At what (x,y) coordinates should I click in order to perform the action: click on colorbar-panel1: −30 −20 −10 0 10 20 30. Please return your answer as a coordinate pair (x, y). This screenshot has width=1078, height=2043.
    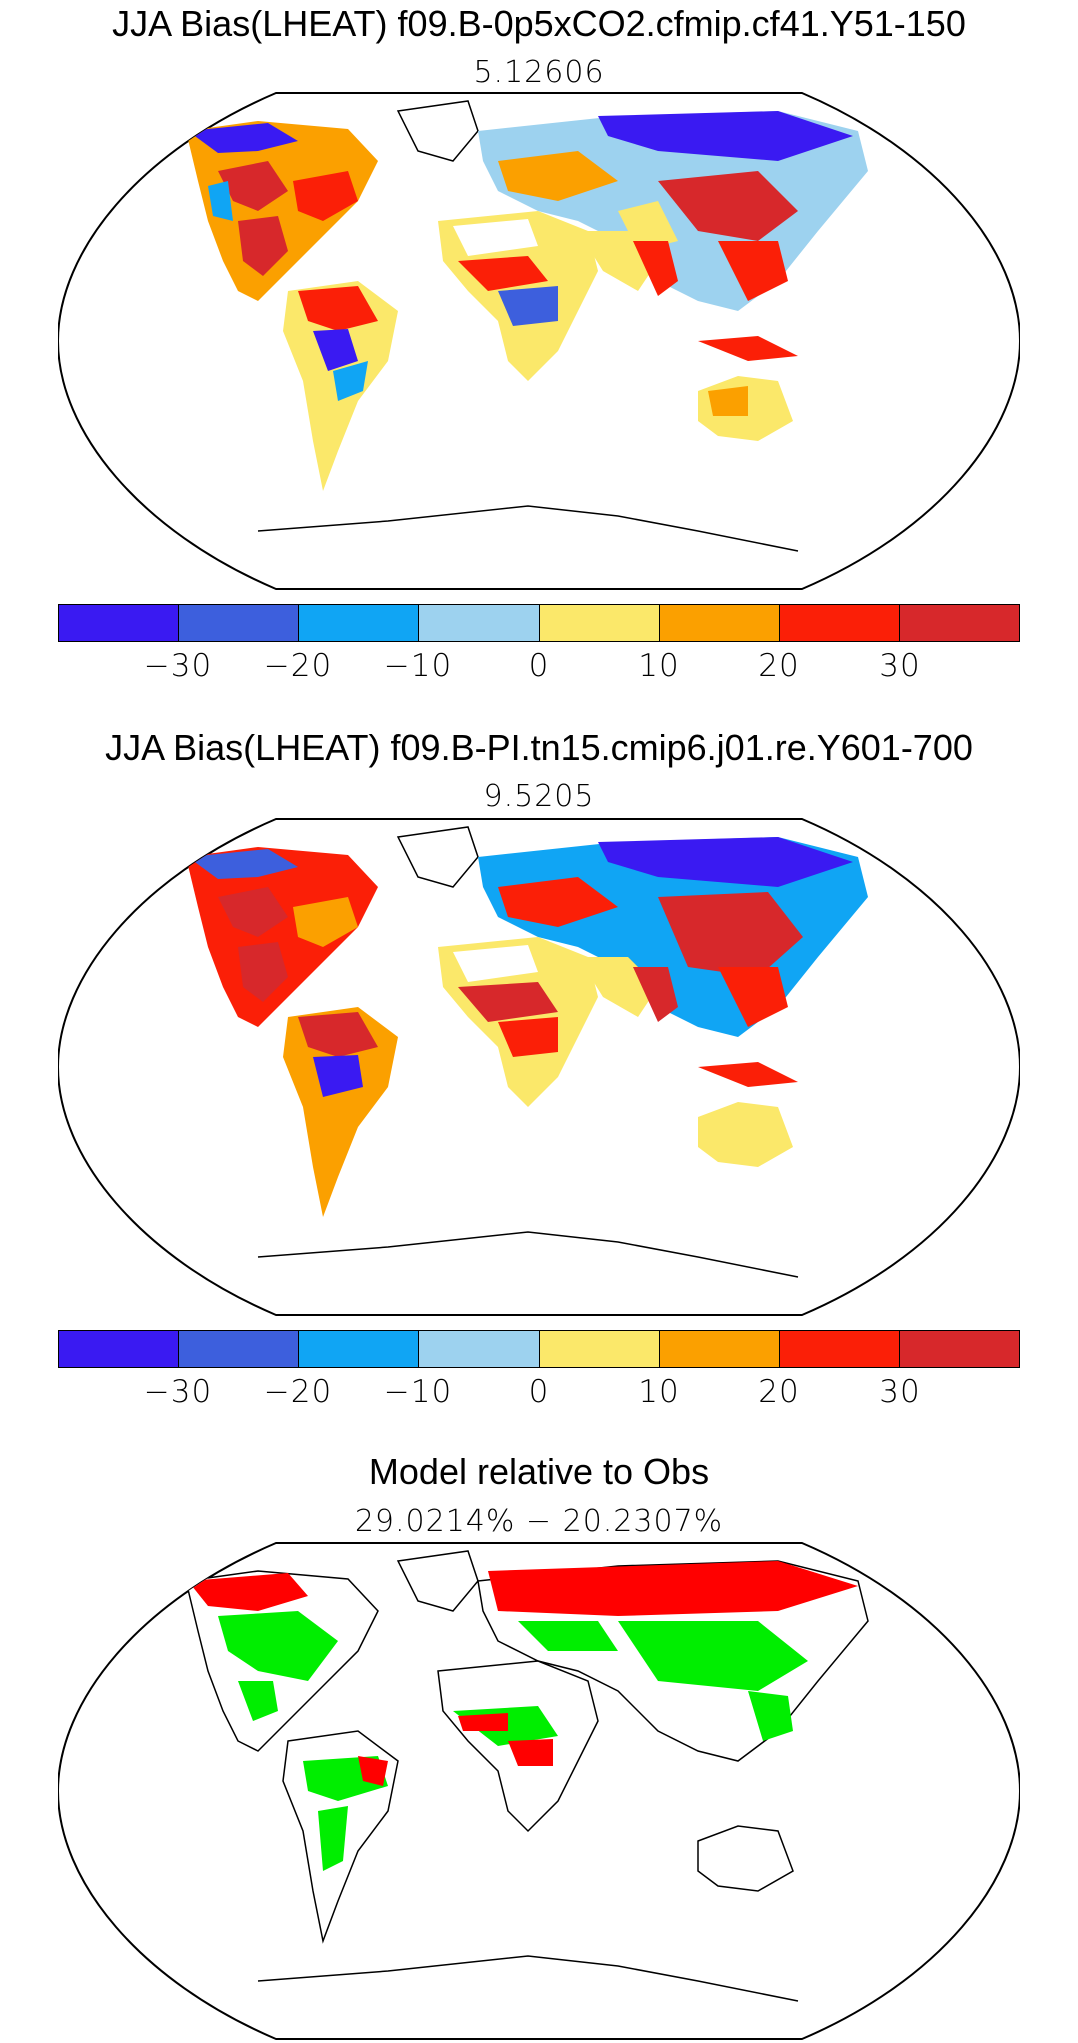
    Looking at the image, I should click on (539, 644).